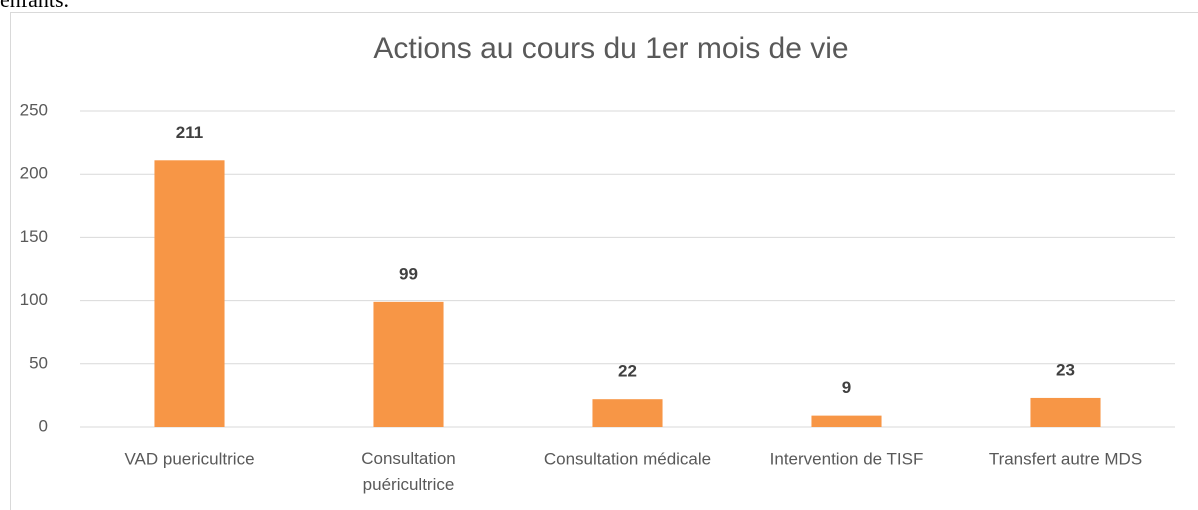 The width and height of the screenshot is (1198, 510). What do you see at coordinates (189, 132) in the screenshot?
I see `value-label: 211` at bounding box center [189, 132].